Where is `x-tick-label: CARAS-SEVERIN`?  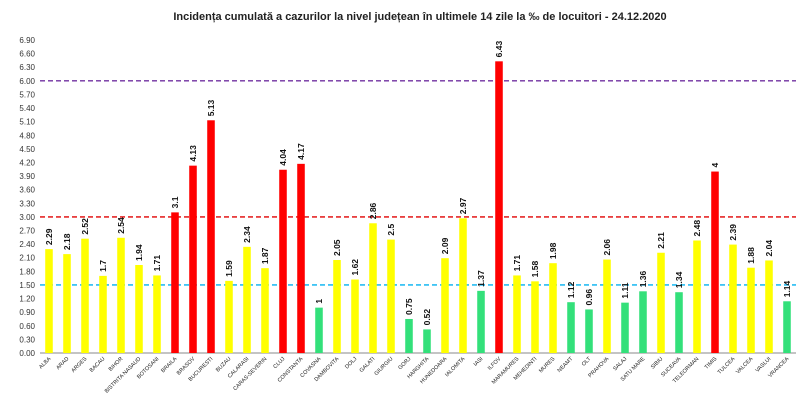
x-tick-label: CARAS-SEVERIN is located at coordinates (250, 374).